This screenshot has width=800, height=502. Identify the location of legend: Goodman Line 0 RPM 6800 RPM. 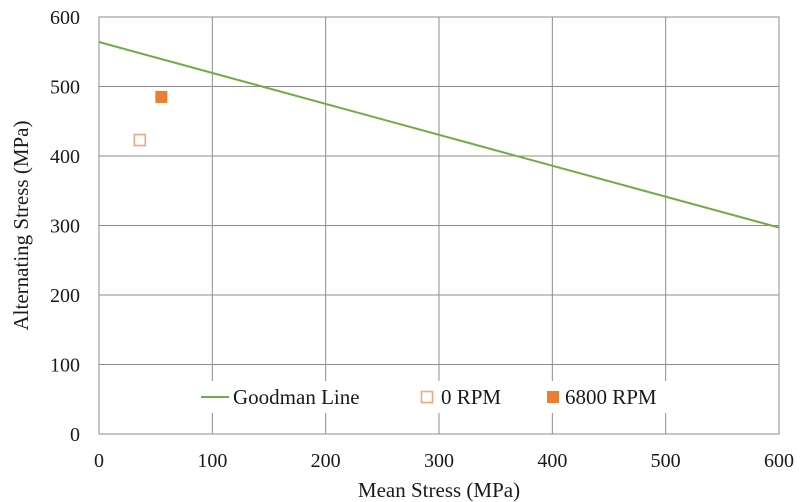
(439, 397).